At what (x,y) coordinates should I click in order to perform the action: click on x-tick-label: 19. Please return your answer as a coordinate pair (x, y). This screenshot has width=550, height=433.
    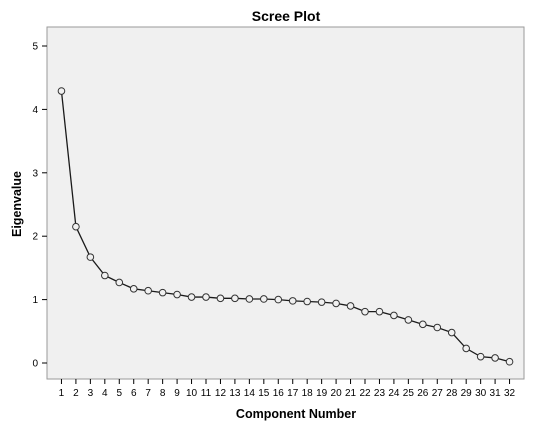
    Looking at the image, I should click on (322, 393).